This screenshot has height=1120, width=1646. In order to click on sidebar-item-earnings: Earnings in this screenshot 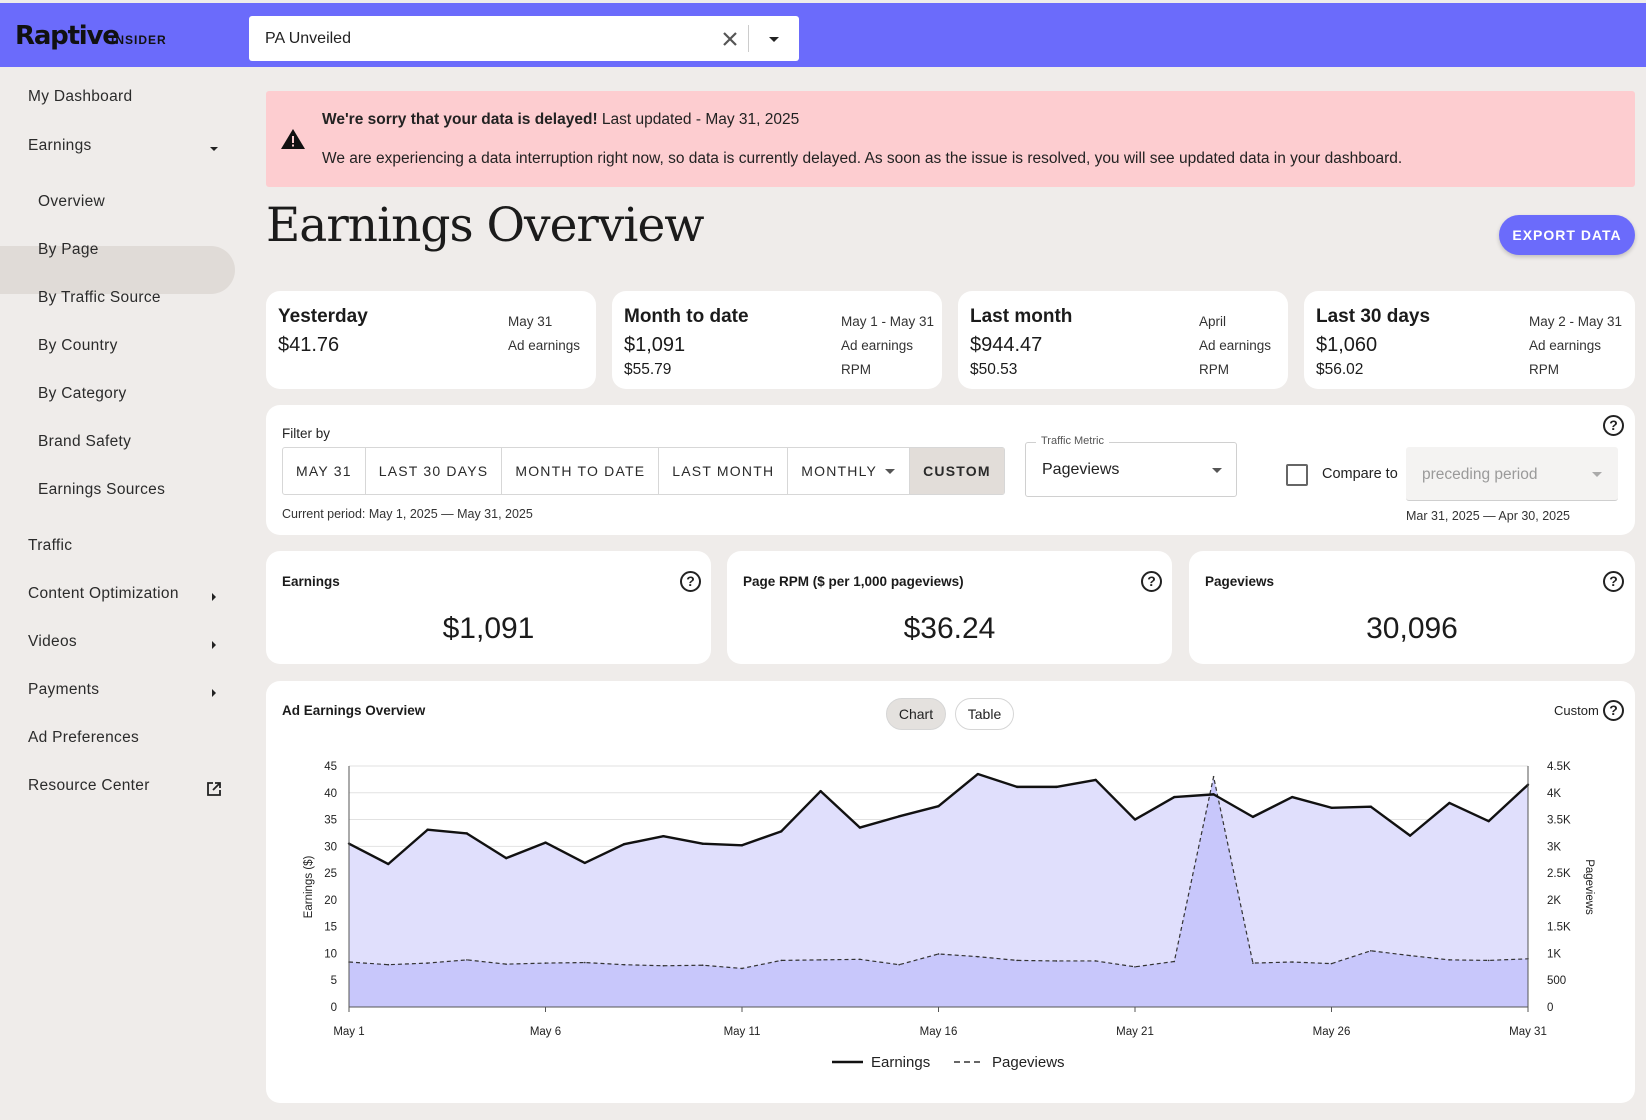, I will do `click(60, 145)`.